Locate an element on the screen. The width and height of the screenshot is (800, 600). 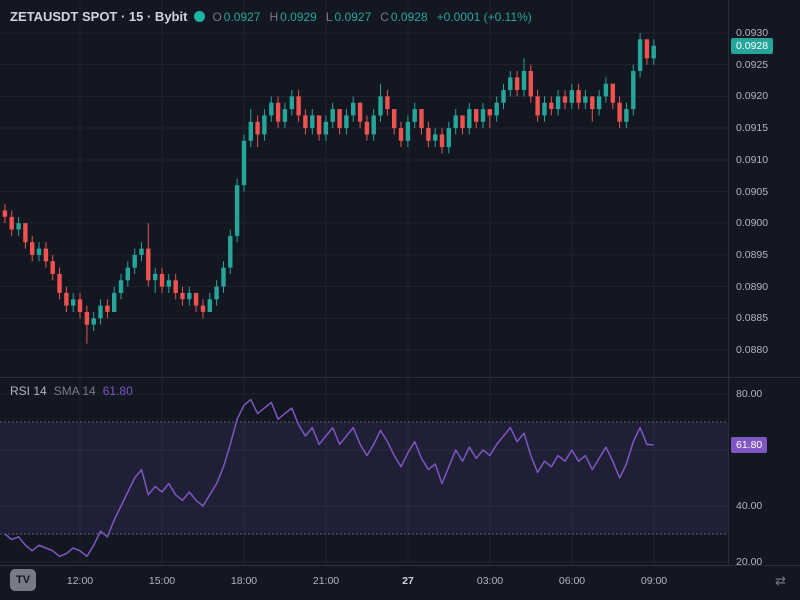
low-value: 0.0927 is located at coordinates (353, 16).